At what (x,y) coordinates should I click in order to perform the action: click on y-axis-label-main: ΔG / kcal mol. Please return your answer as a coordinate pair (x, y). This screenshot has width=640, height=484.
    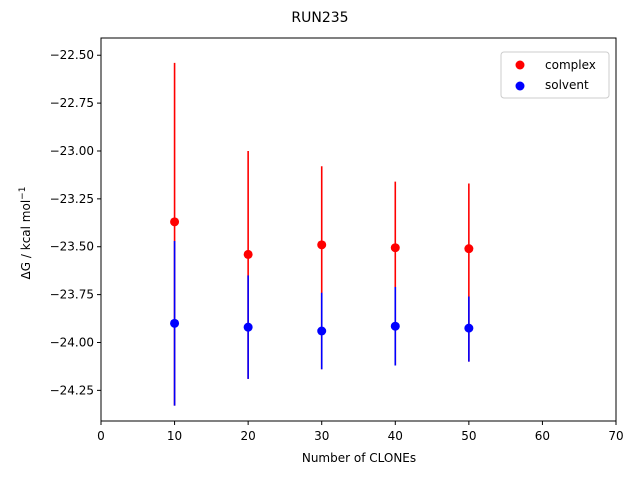
    Looking at the image, I should click on (26, 240).